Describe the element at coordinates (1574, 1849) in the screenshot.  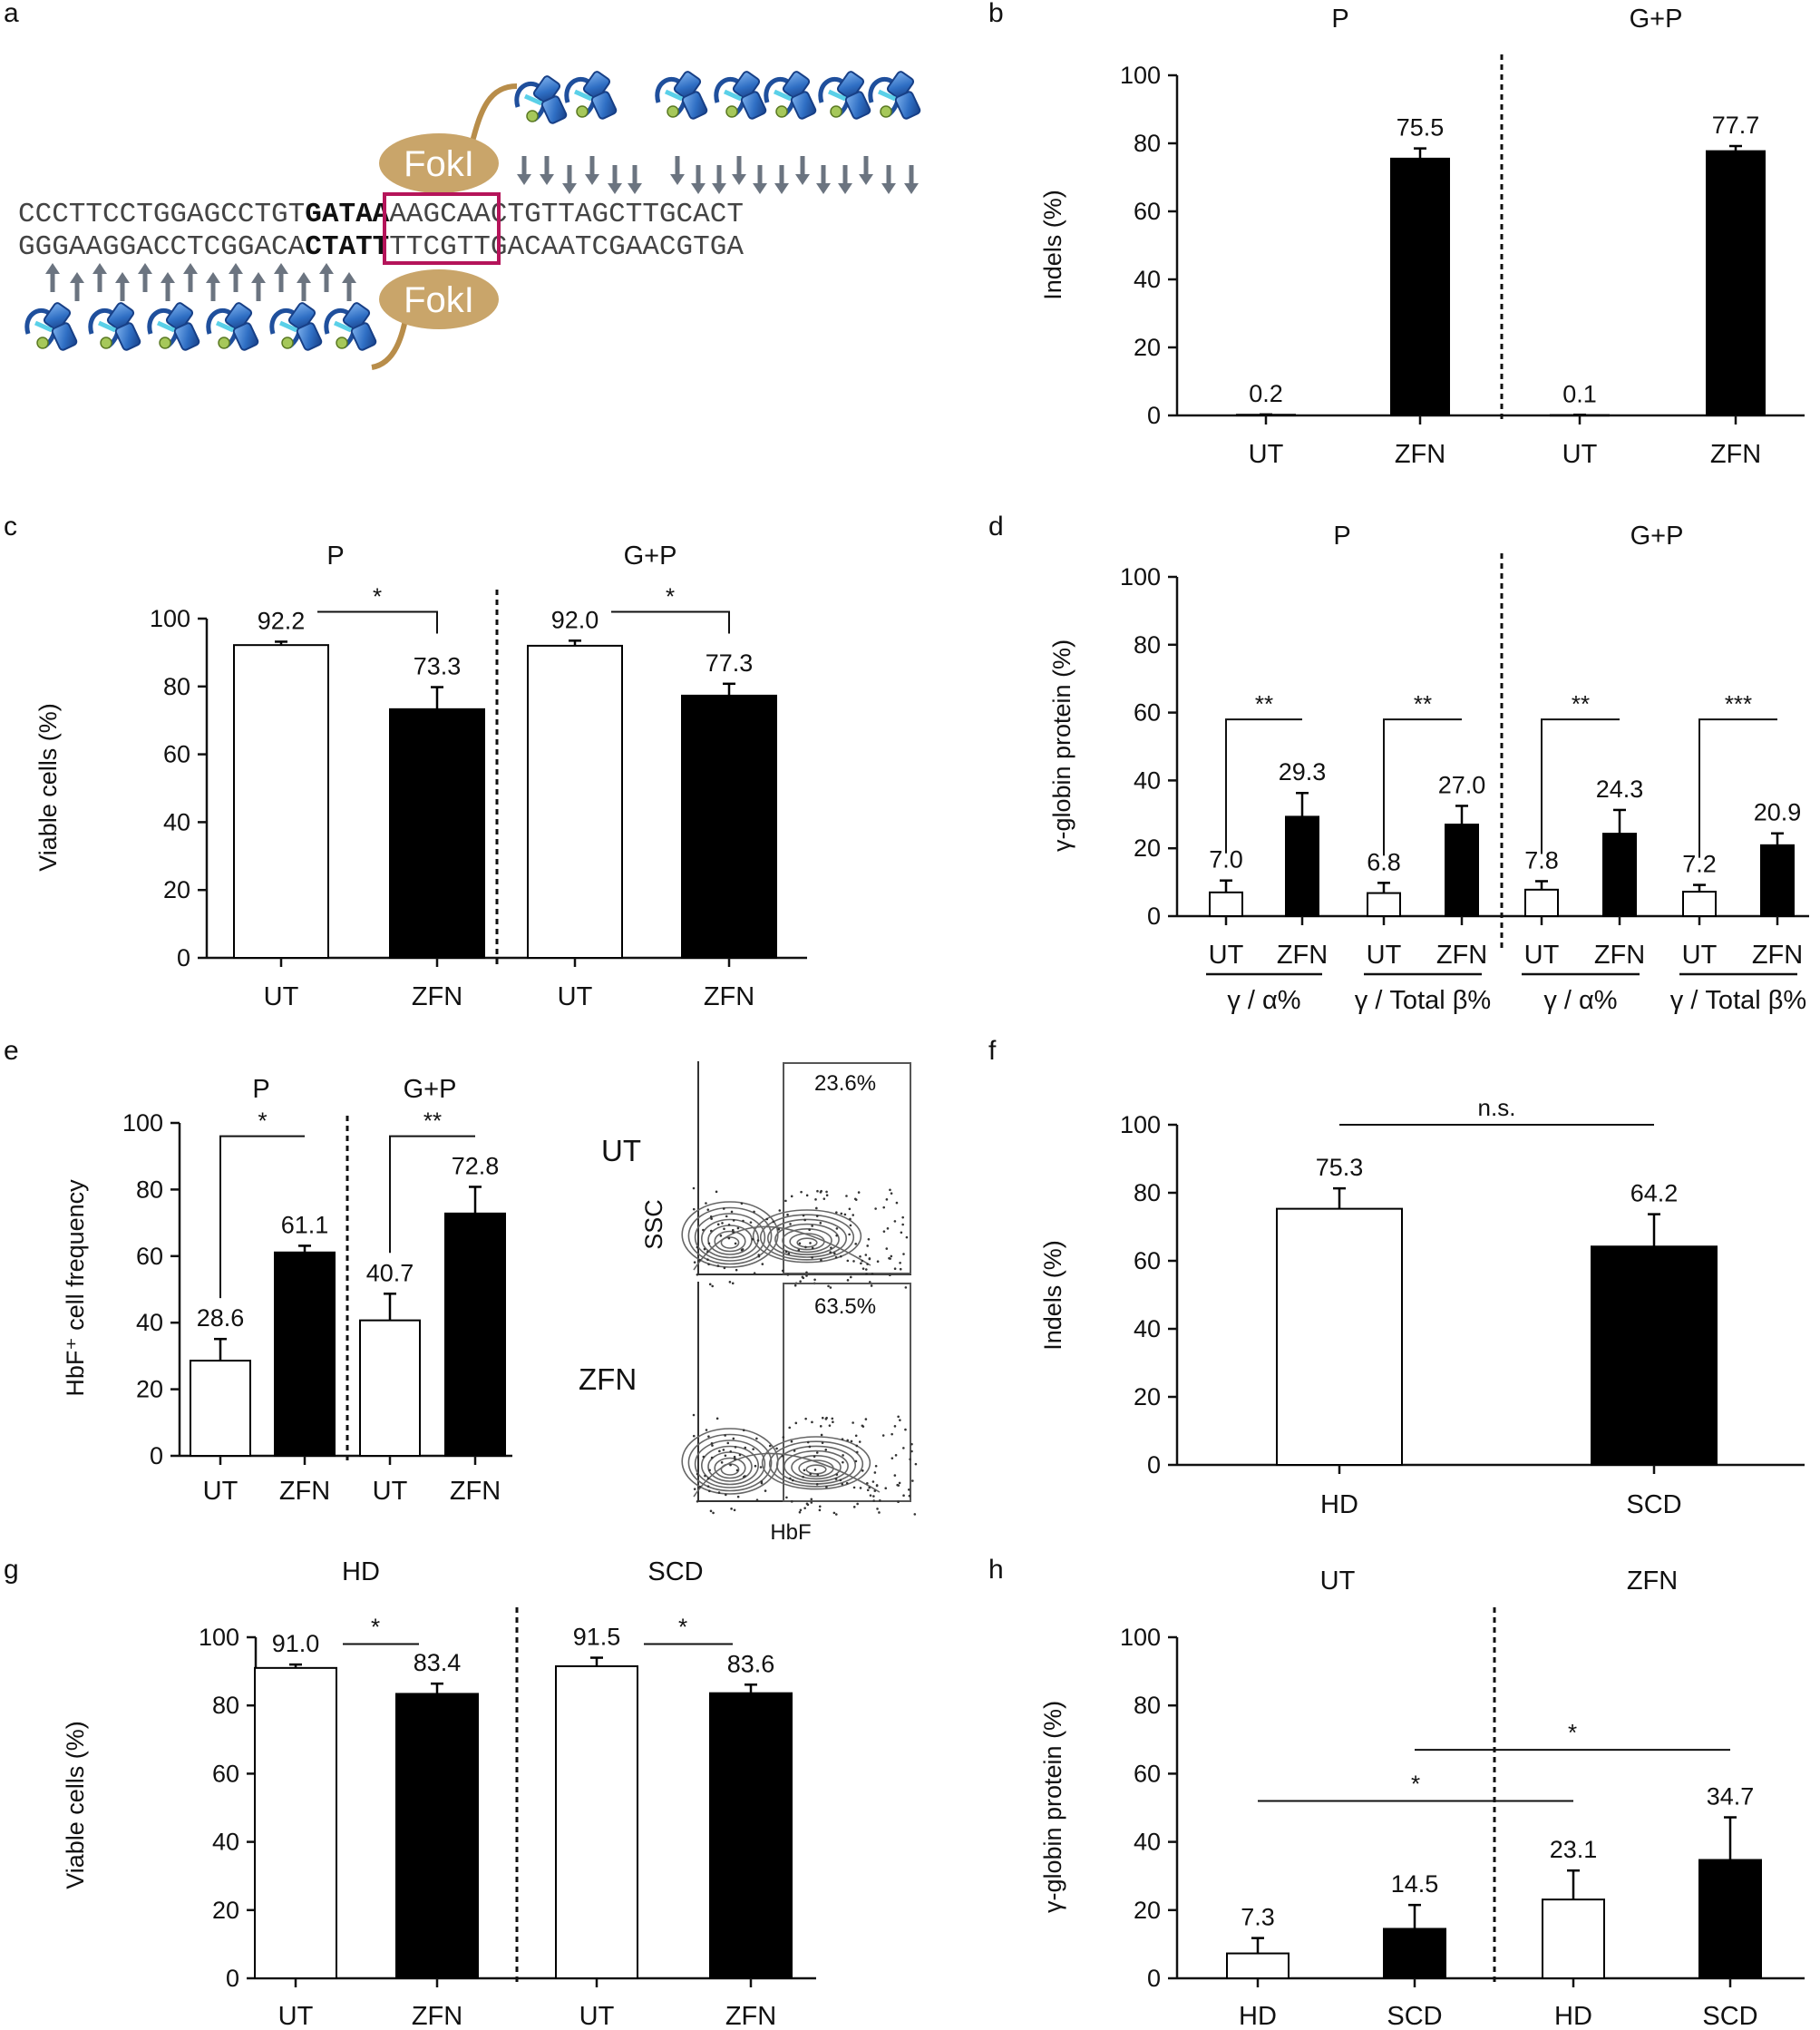
I see `data-label: 23.1` at that location.